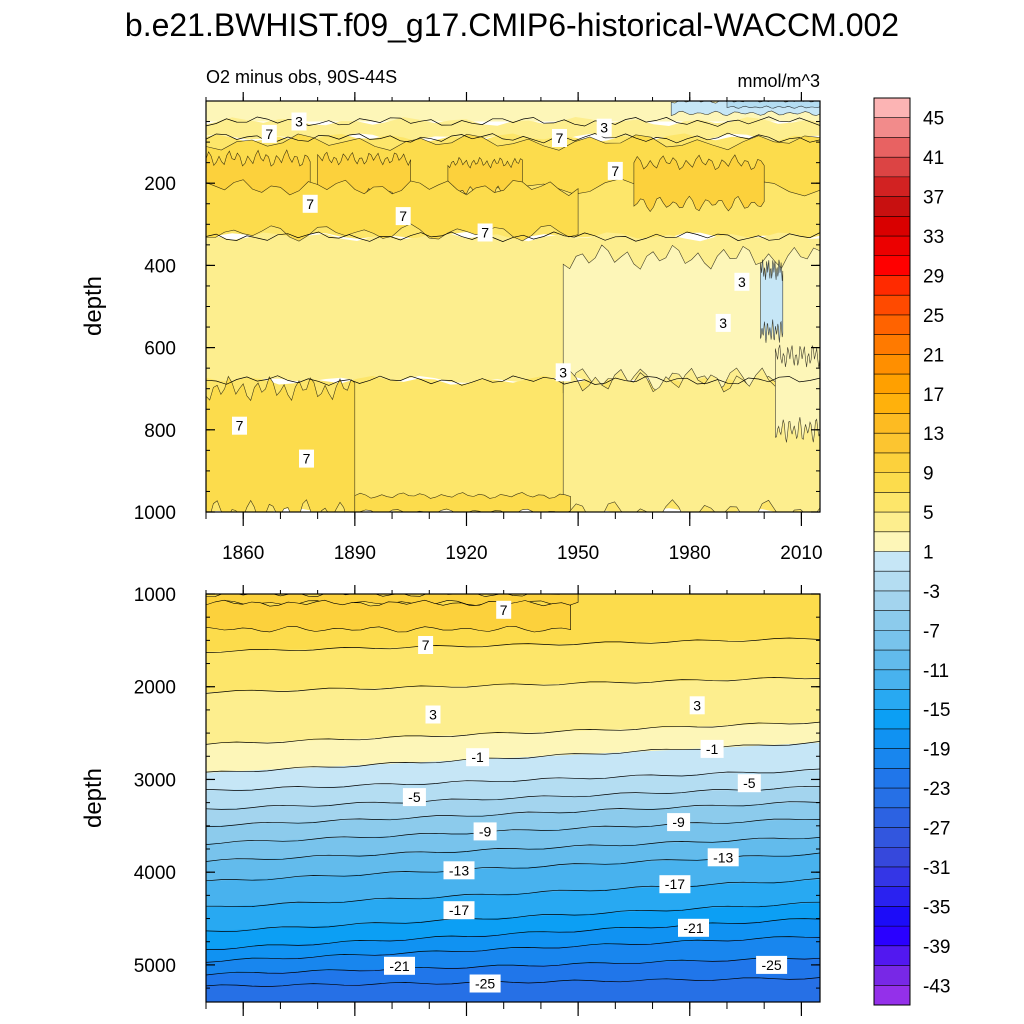  Describe the element at coordinates (936, 789) in the screenshot. I see `colorbar-label: -23` at that location.